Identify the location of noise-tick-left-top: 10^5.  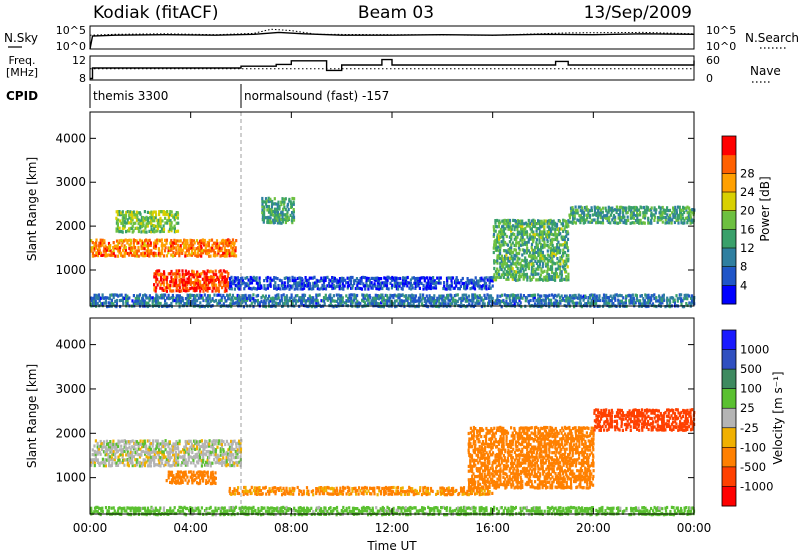
(71, 30).